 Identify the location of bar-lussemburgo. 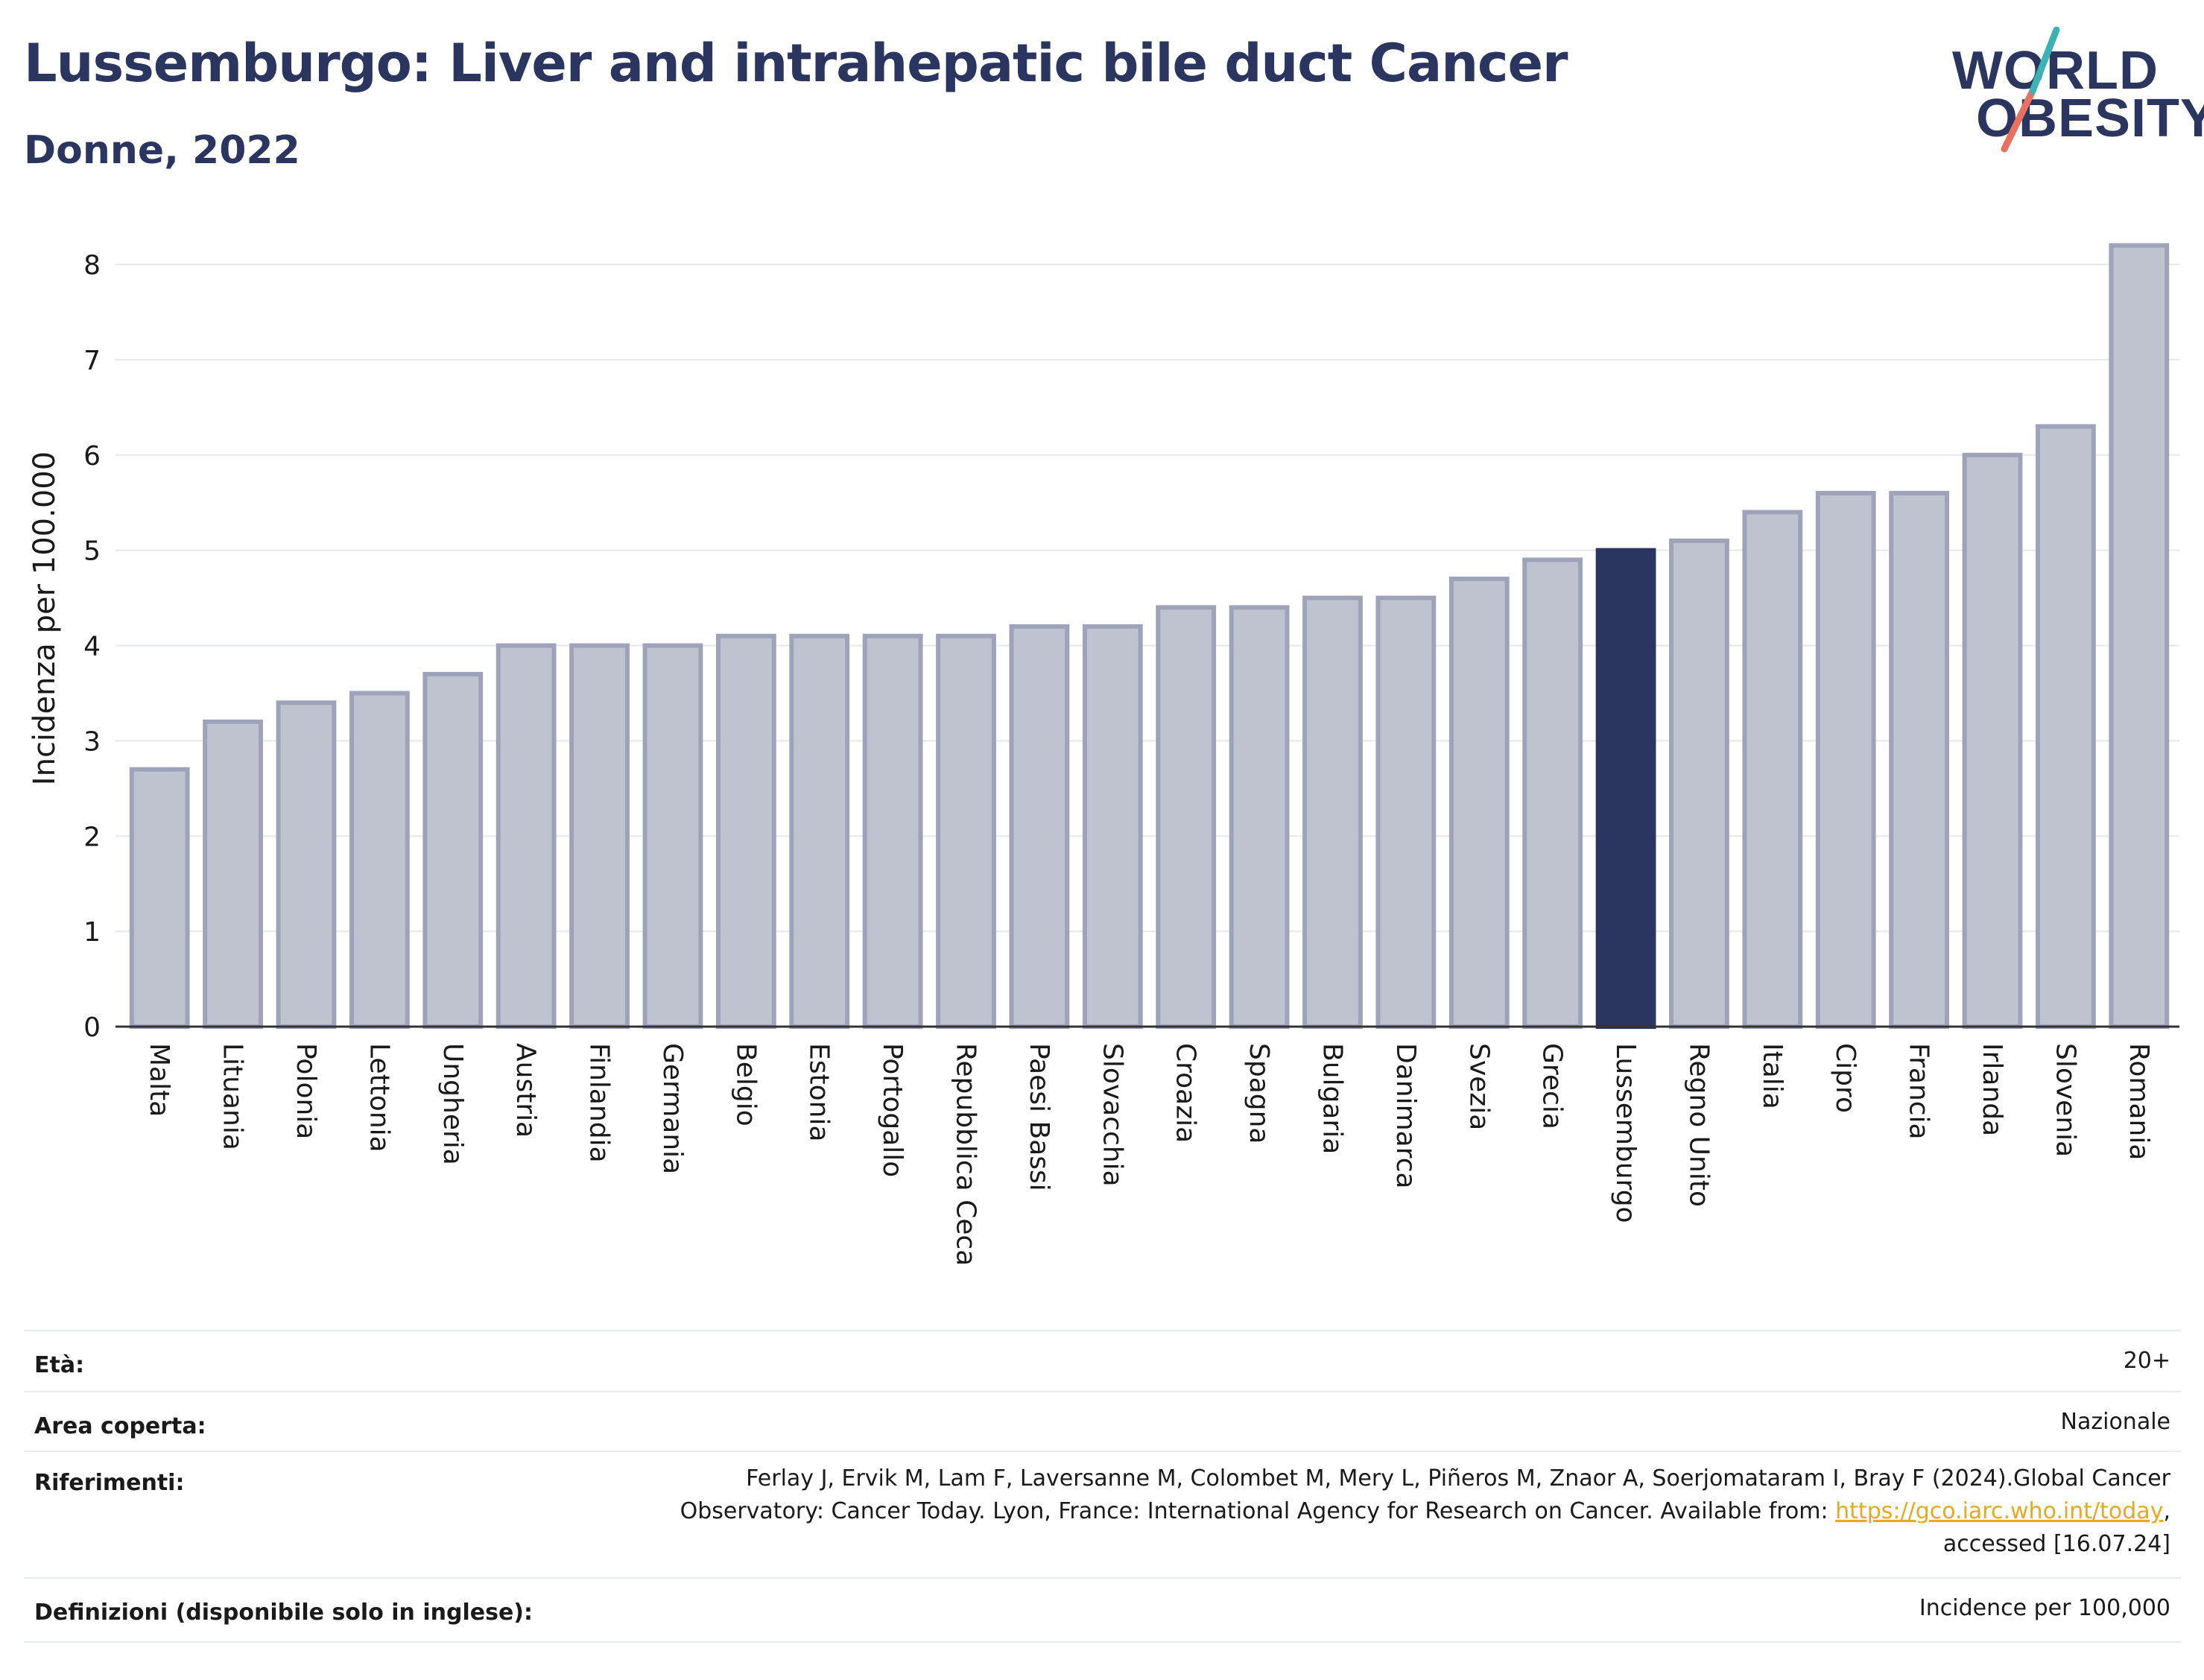
(1625, 788).